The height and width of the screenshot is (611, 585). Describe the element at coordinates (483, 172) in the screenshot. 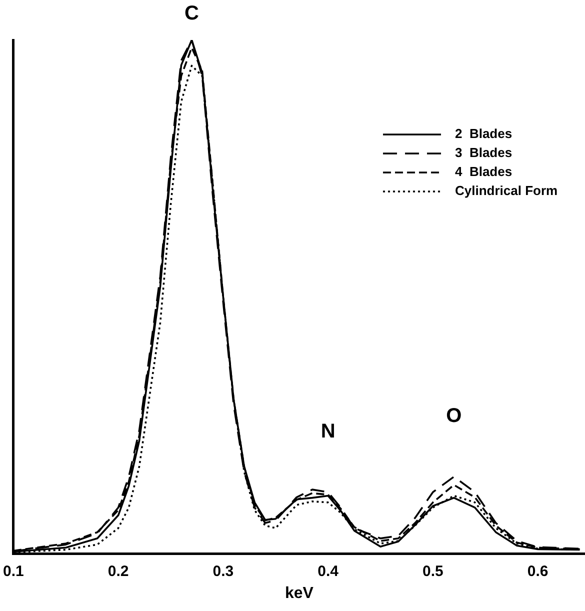

I see `legend-label: 4 Blades` at that location.